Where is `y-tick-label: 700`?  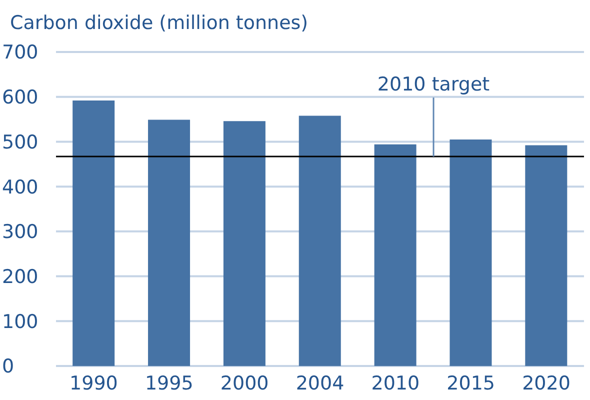
y-tick-label: 700 is located at coordinates (20, 53).